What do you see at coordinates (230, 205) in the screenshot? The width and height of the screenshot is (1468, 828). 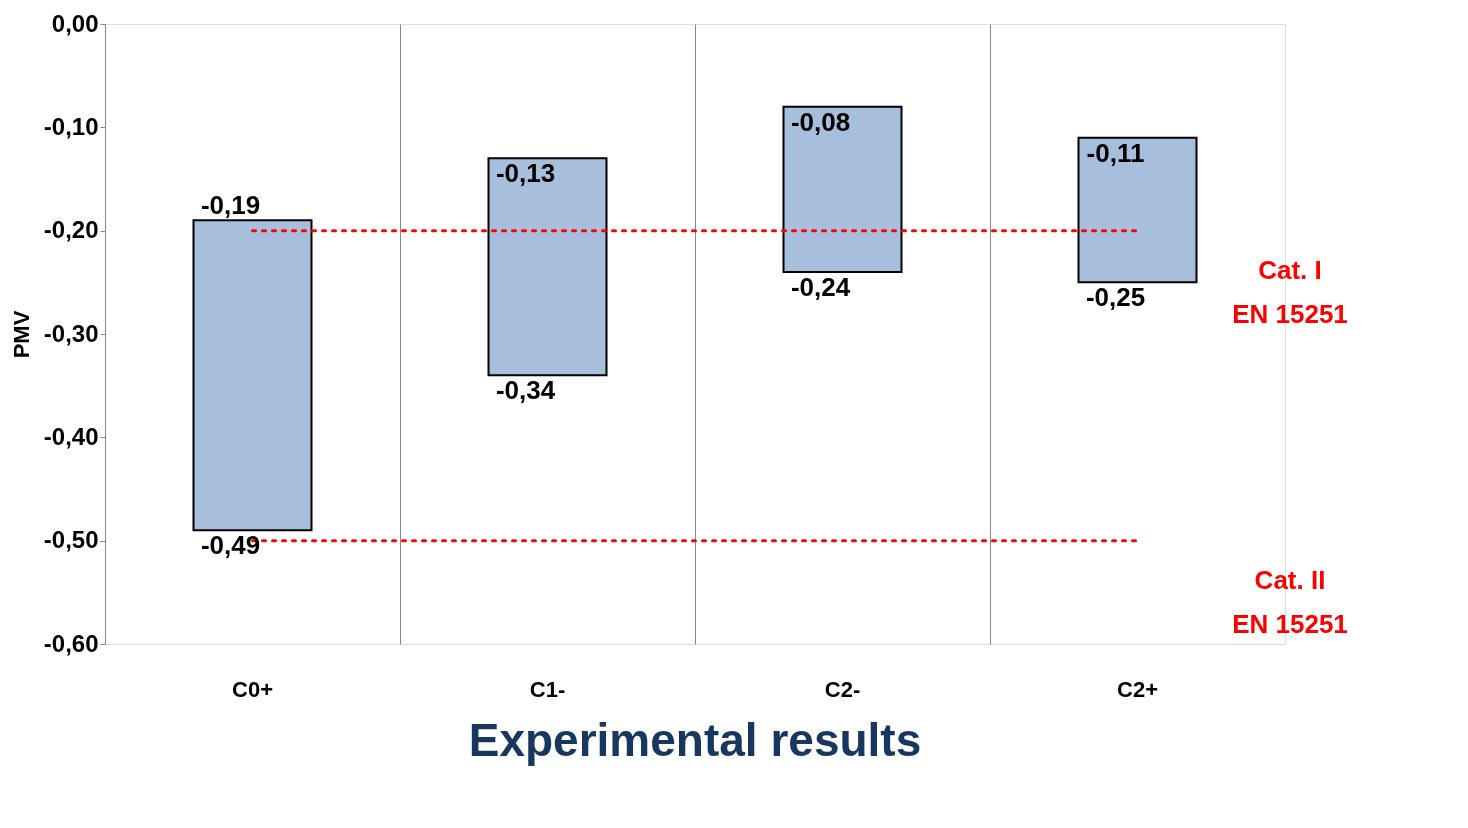 I see `annotation: -0,19` at bounding box center [230, 205].